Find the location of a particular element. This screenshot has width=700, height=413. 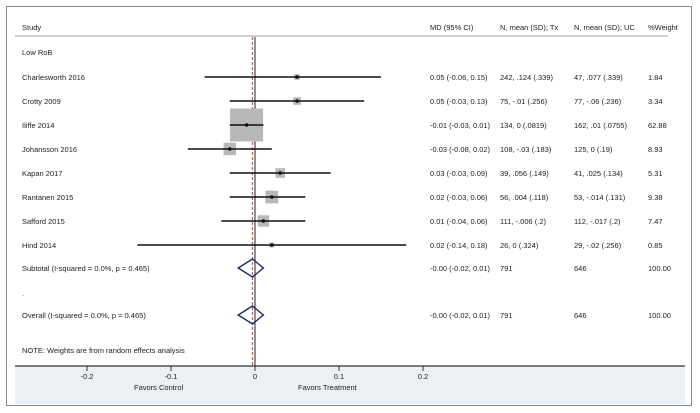

col-header-weight: %Weight is located at coordinates (663, 27).